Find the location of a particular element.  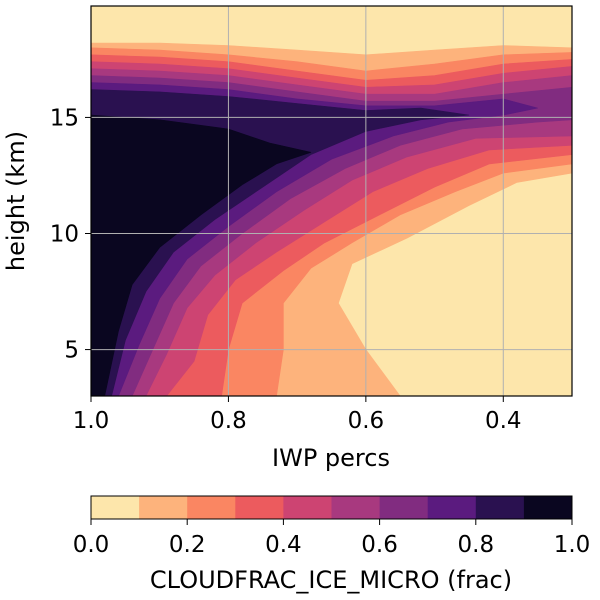

colorbar-tick-label: 0.2 is located at coordinates (187, 545).